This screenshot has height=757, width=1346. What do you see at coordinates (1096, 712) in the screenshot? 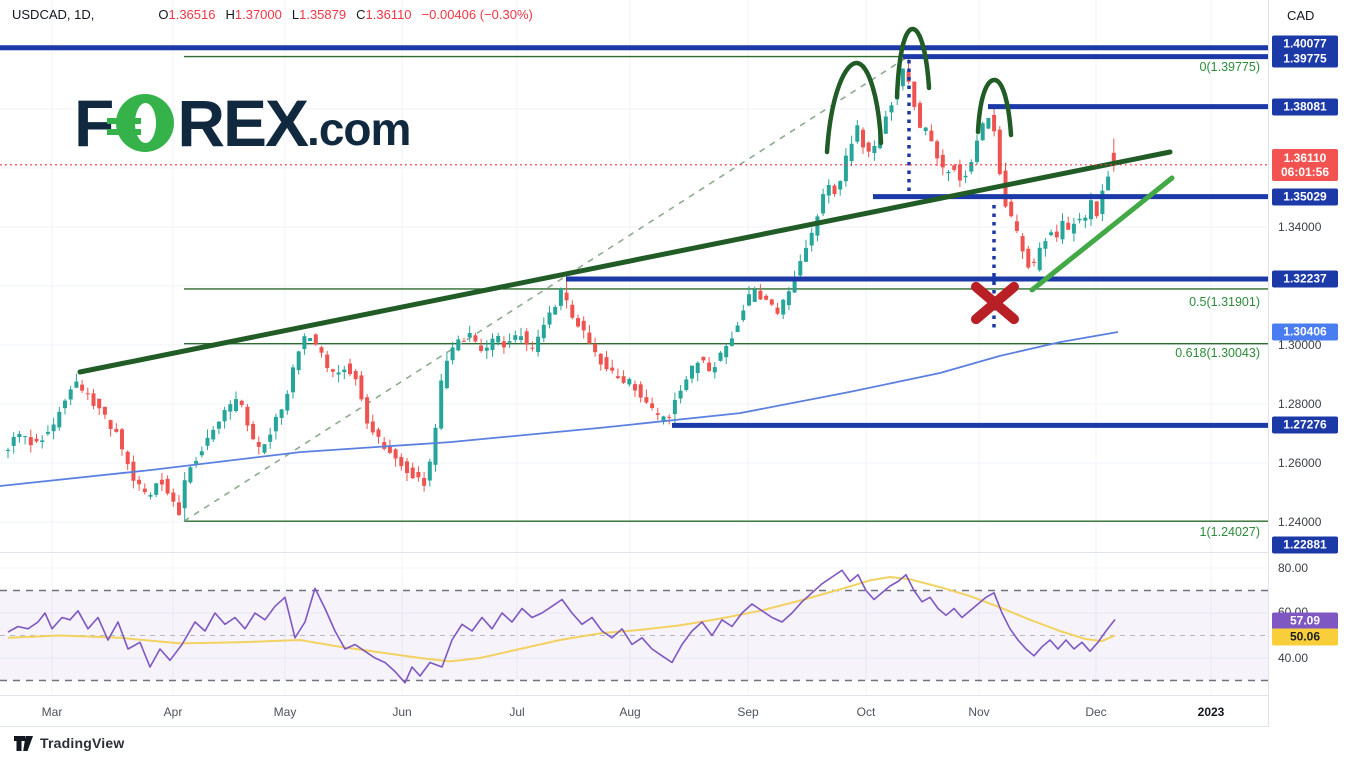
I see `time-axis-label: Dec` at bounding box center [1096, 712].